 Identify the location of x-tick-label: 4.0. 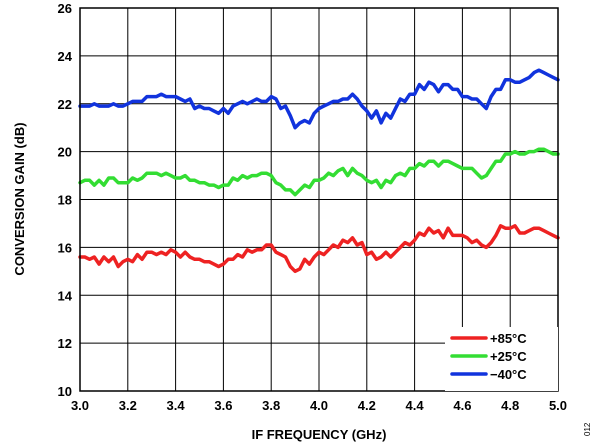
(319, 405).